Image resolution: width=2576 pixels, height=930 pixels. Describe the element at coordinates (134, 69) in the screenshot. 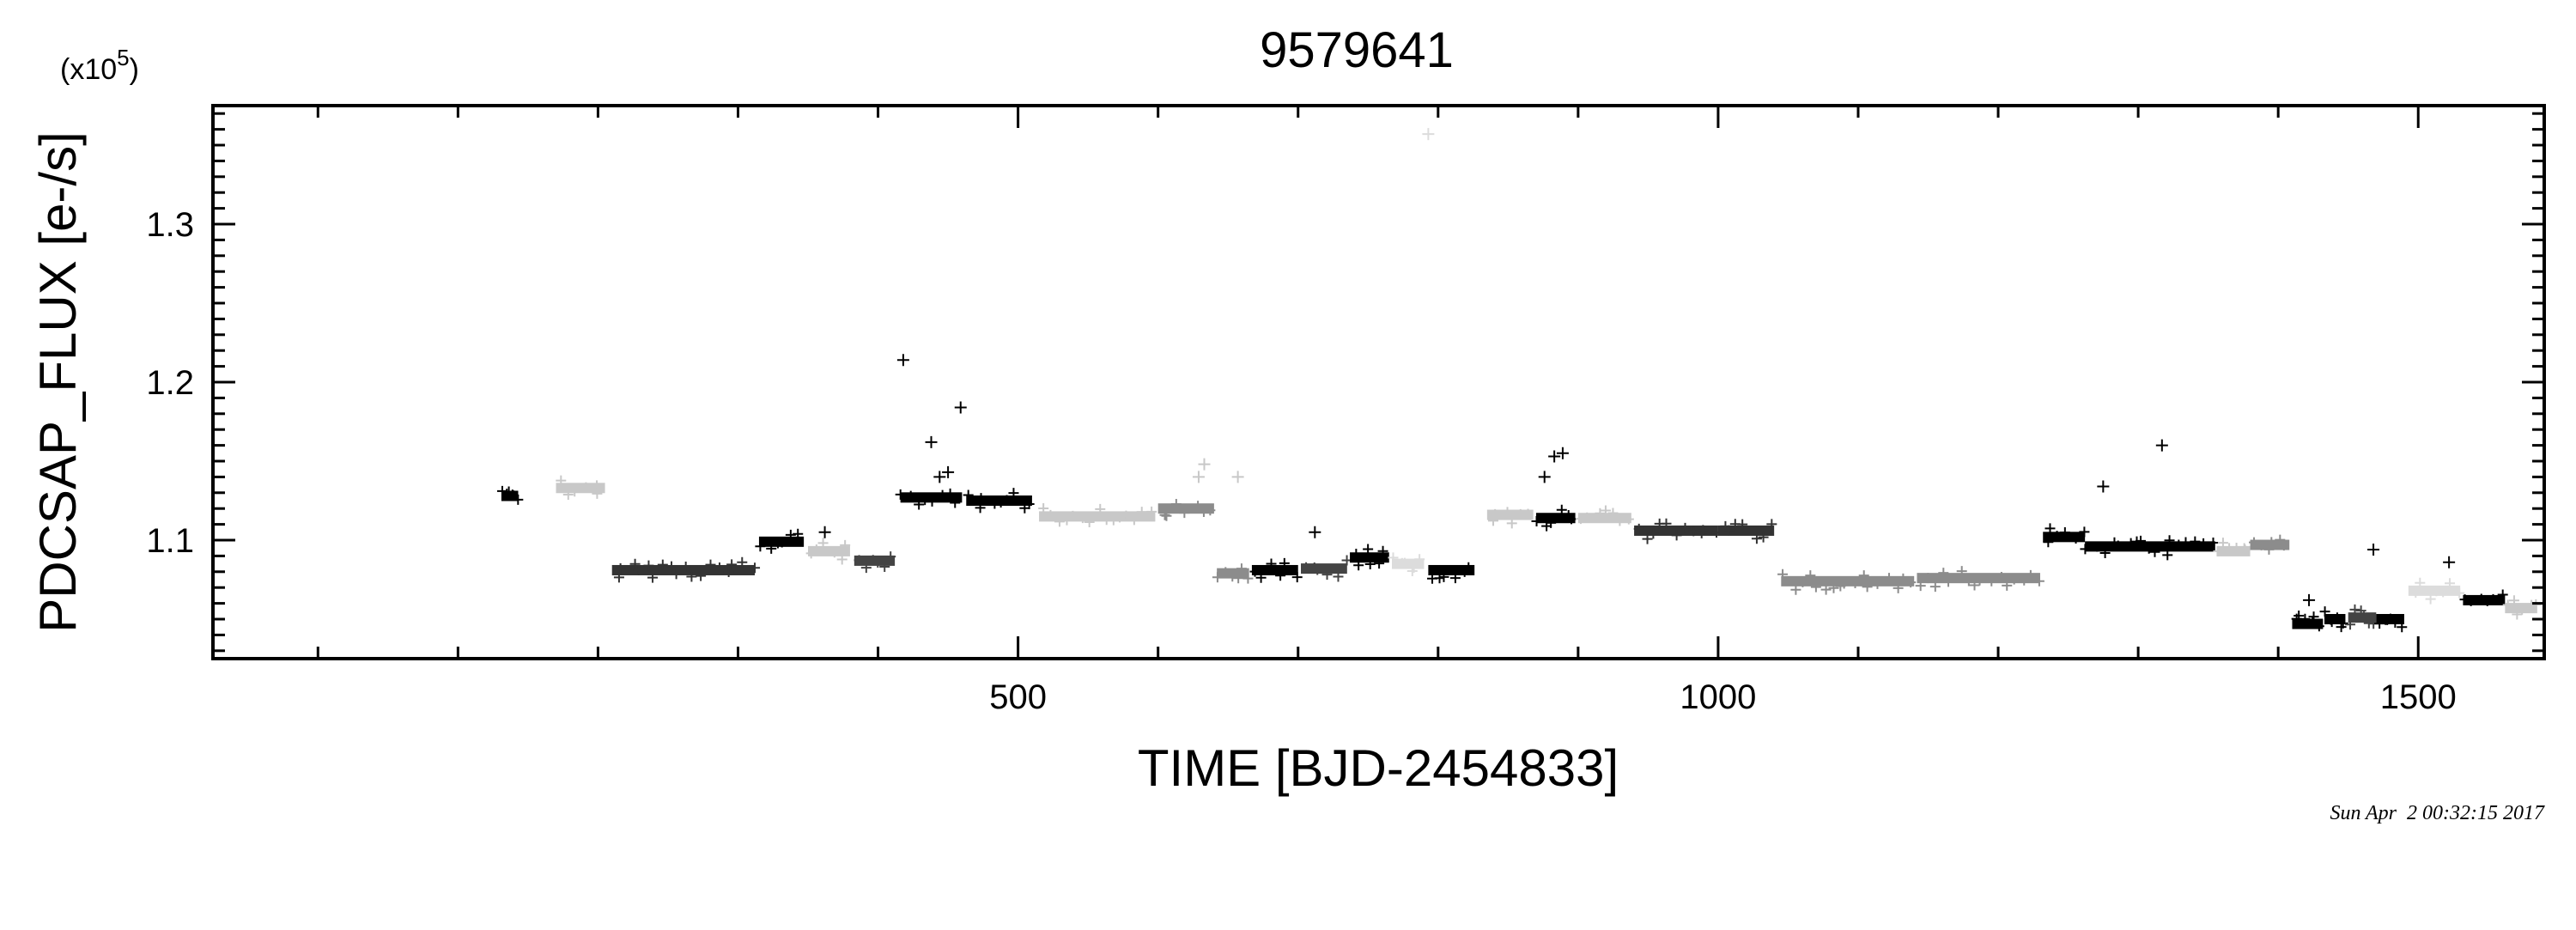

I see `y-multiplier-close: )` at that location.